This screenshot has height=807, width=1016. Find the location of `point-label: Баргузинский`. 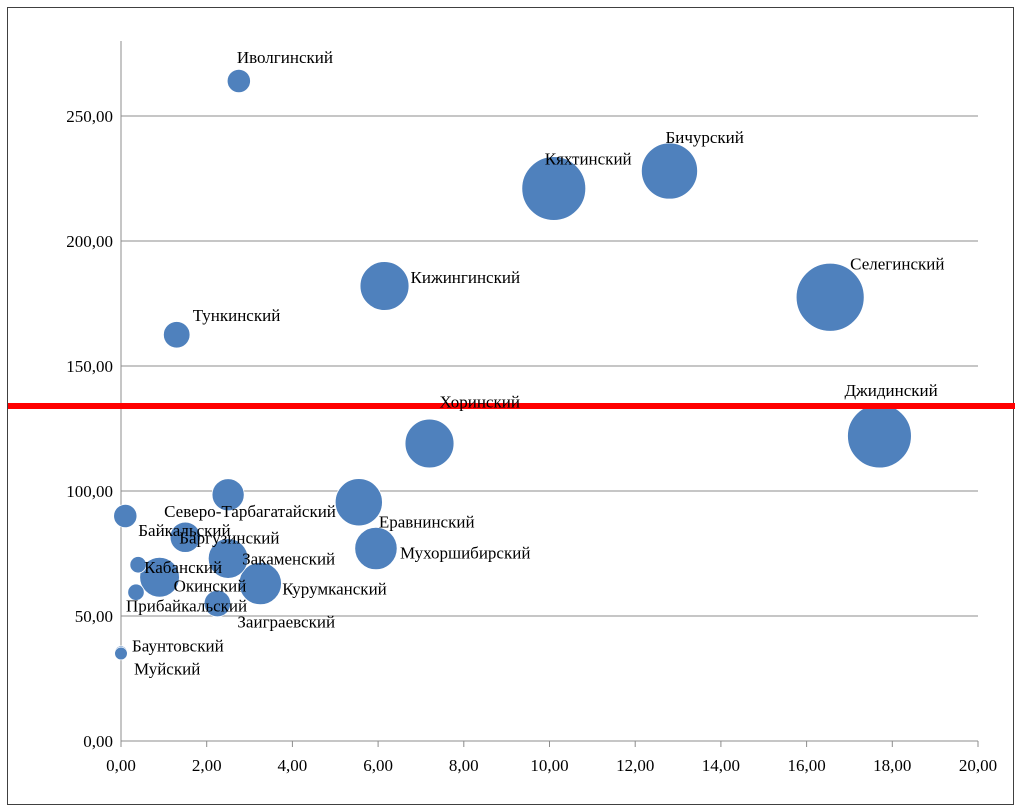

point-label: Баргузинский is located at coordinates (229, 537).